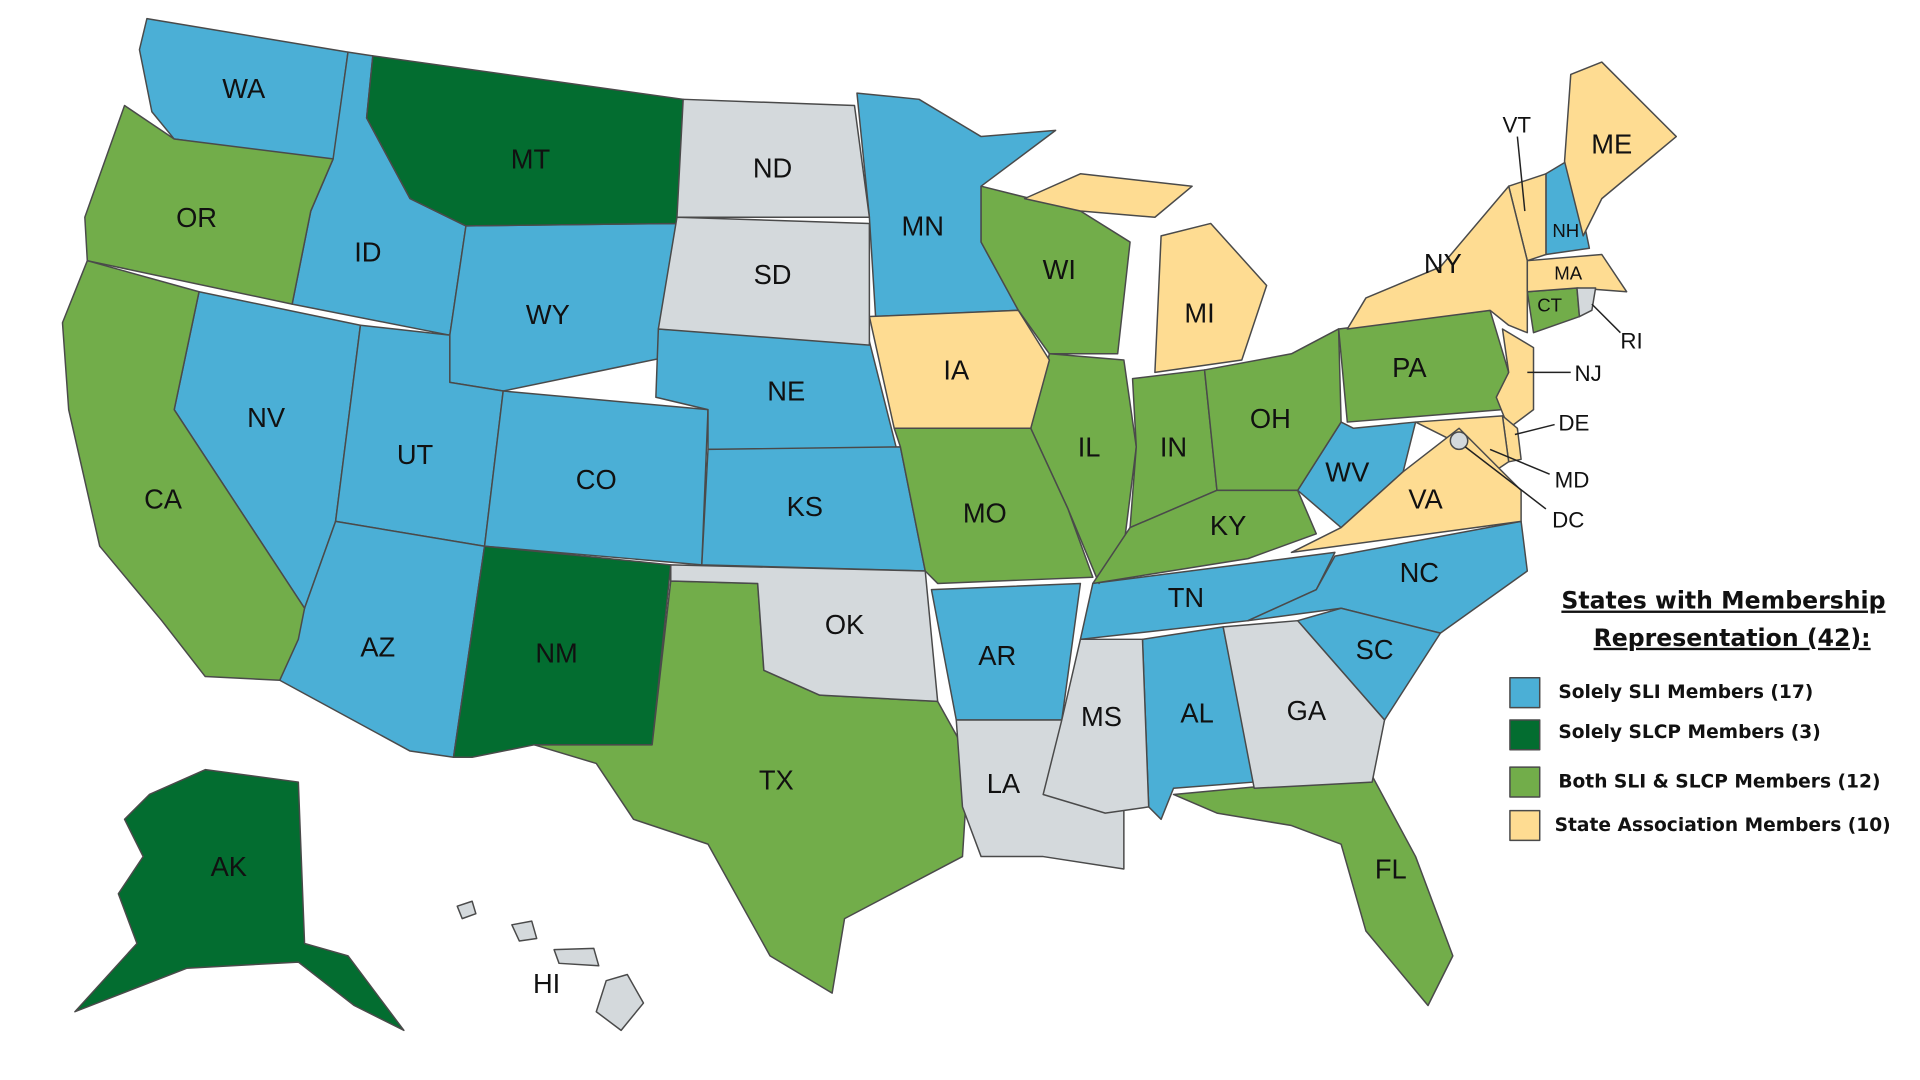  Describe the element at coordinates (1196, 712) in the screenshot. I see `state-label: AL` at that location.